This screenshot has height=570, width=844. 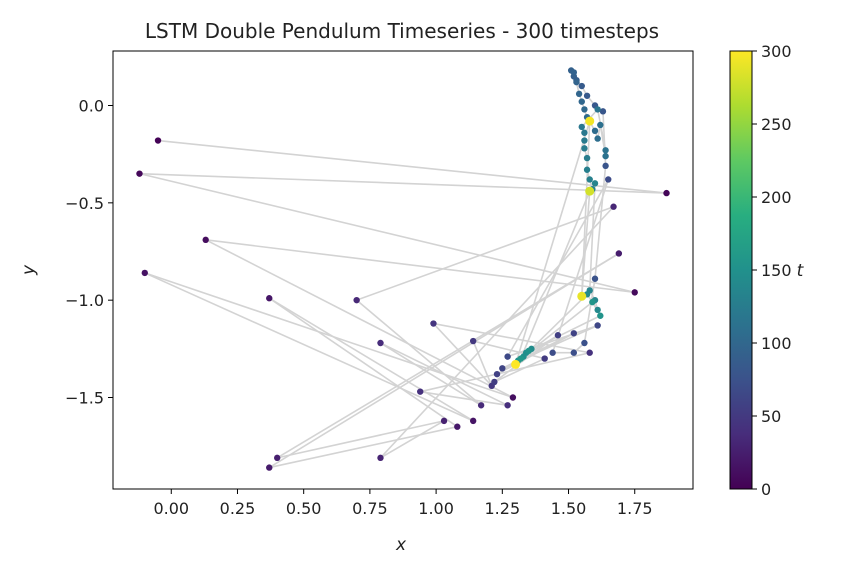 What do you see at coordinates (767, 270) in the screenshot?
I see `colorbar: 0 50 100 150 200 250 300 t` at bounding box center [767, 270].